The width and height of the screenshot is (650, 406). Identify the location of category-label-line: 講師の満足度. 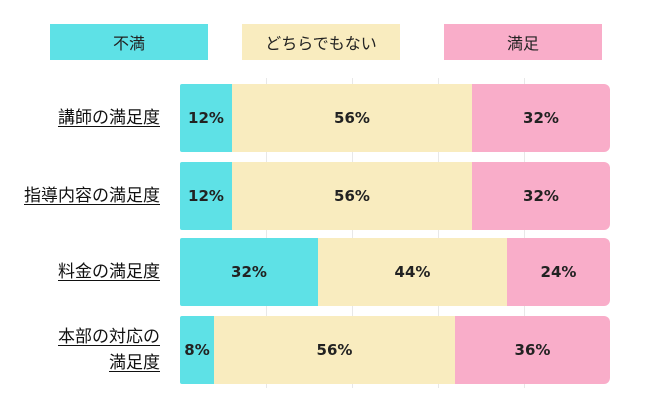
(109, 118).